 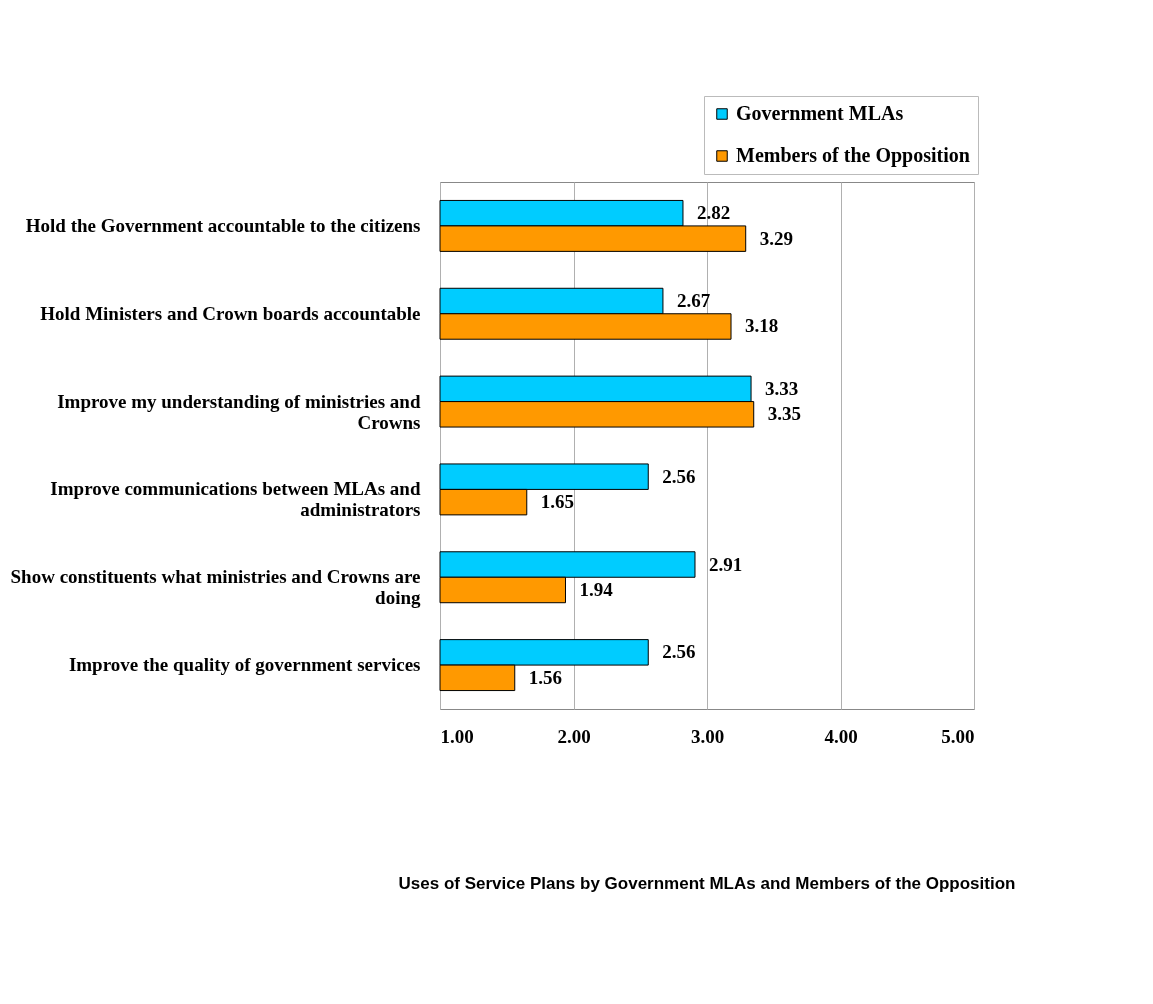 What do you see at coordinates (853, 155) in the screenshot?
I see `legend-label: Members of the Opposition` at bounding box center [853, 155].